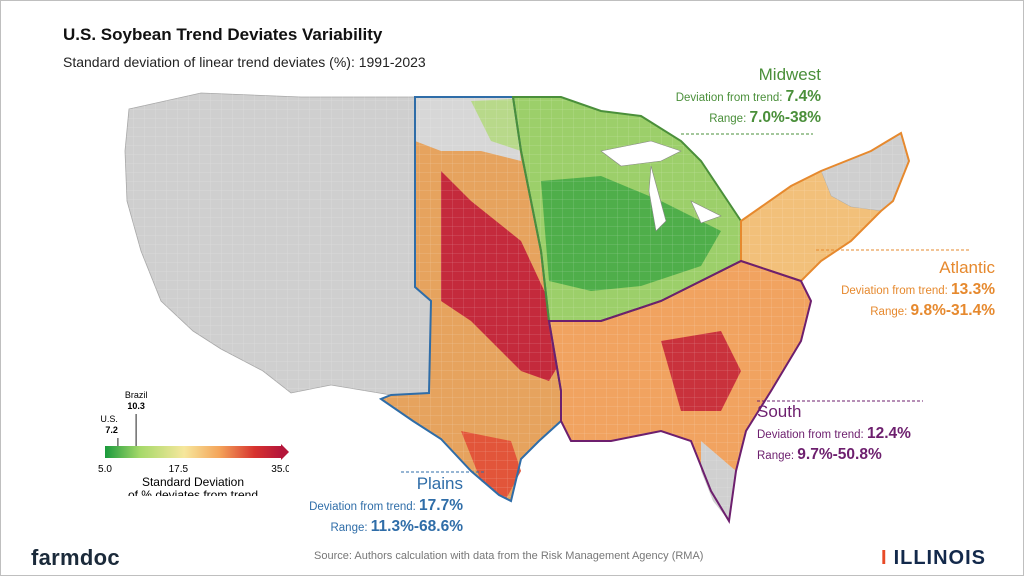 The image size is (1024, 577). I want to click on plains-name: Plains, so click(439, 483).